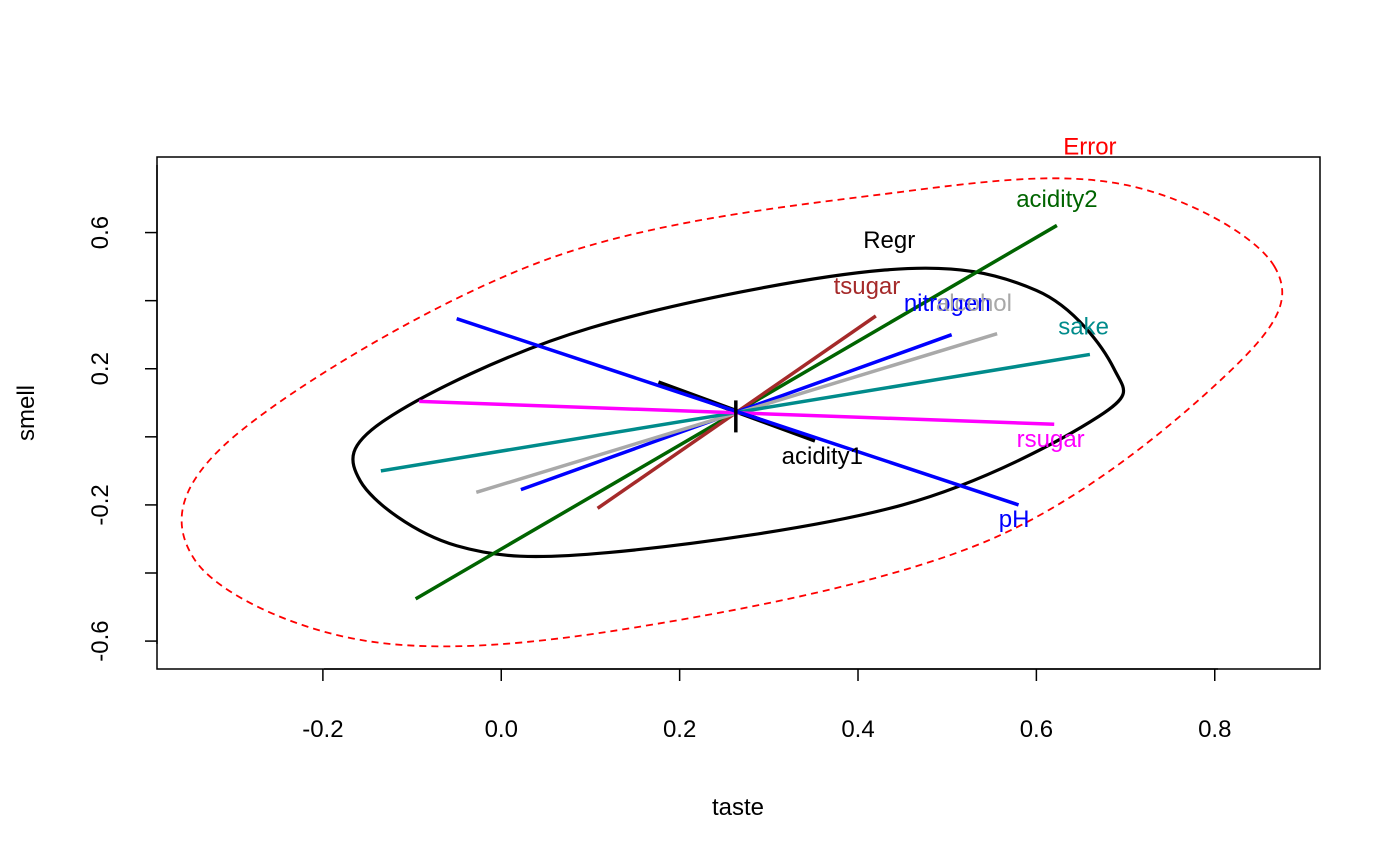 This screenshot has width=1400, height=866. What do you see at coordinates (1014, 519) in the screenshot?
I see `ph-label: pH` at bounding box center [1014, 519].